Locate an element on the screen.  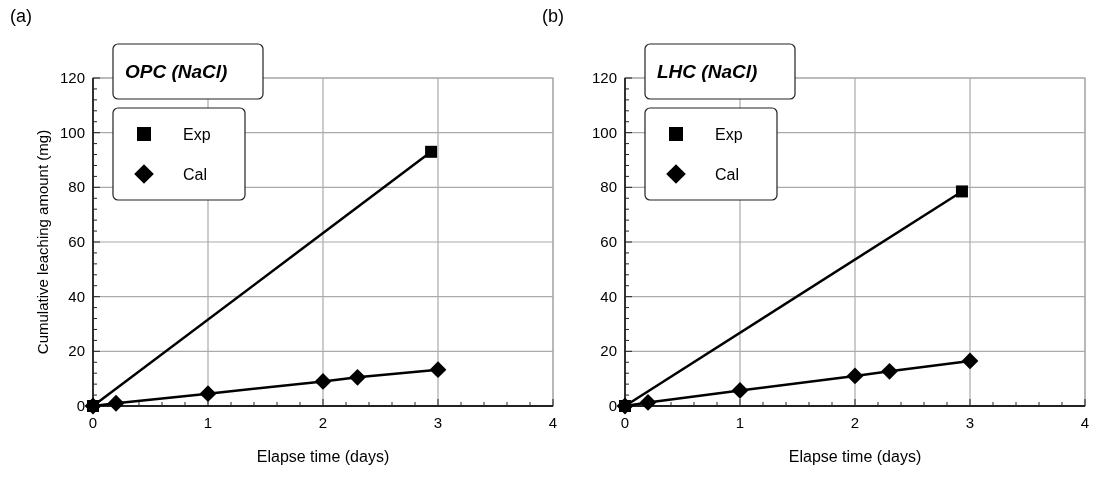
text: (a) is located at coordinates (21, 16).